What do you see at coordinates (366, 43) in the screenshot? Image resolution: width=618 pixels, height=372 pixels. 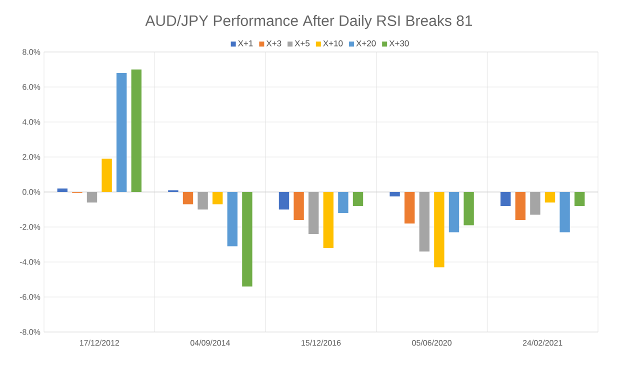 I see `legend-label: X+20` at bounding box center [366, 43].